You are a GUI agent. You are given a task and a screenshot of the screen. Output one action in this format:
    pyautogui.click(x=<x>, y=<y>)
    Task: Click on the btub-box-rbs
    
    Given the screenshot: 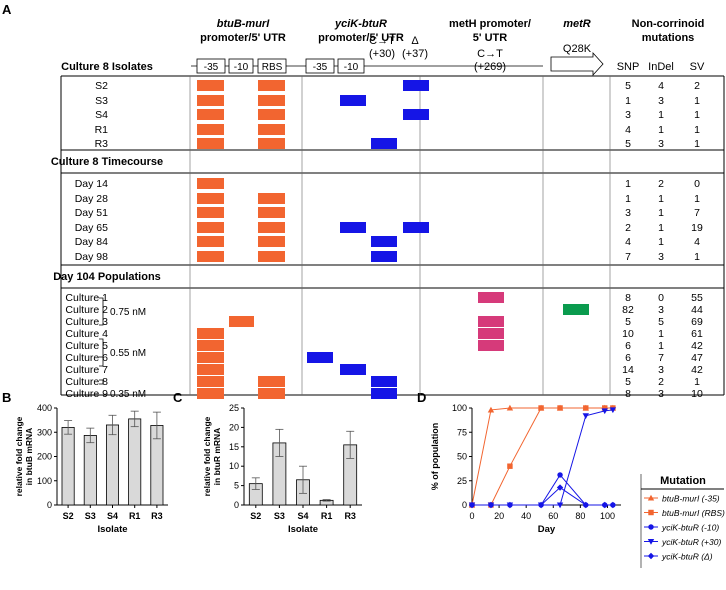 What is the action you would take?
    pyautogui.click(x=272, y=66)
    